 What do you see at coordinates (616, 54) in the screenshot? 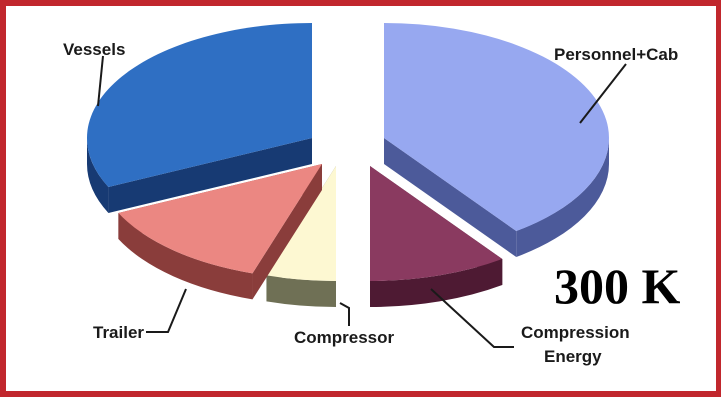
I see `label-personnel-cab: Personnel+Cab` at bounding box center [616, 54].